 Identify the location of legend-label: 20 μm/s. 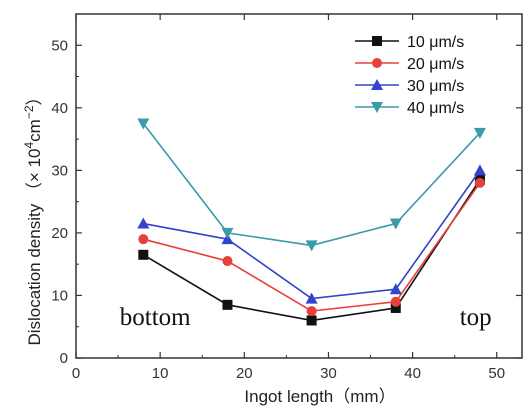
(435, 64).